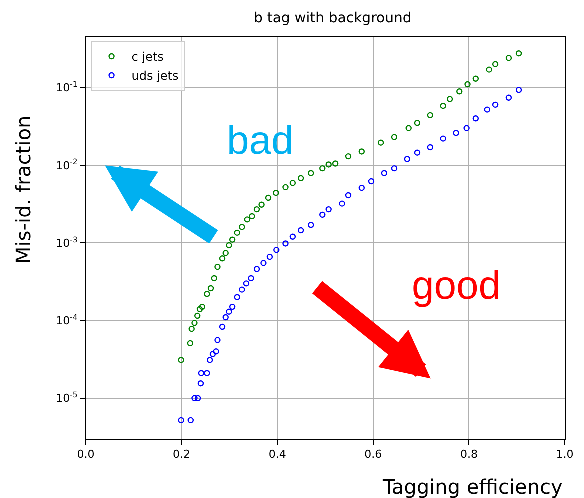  I want to click on x-tick-label: 0.2, so click(182, 455).